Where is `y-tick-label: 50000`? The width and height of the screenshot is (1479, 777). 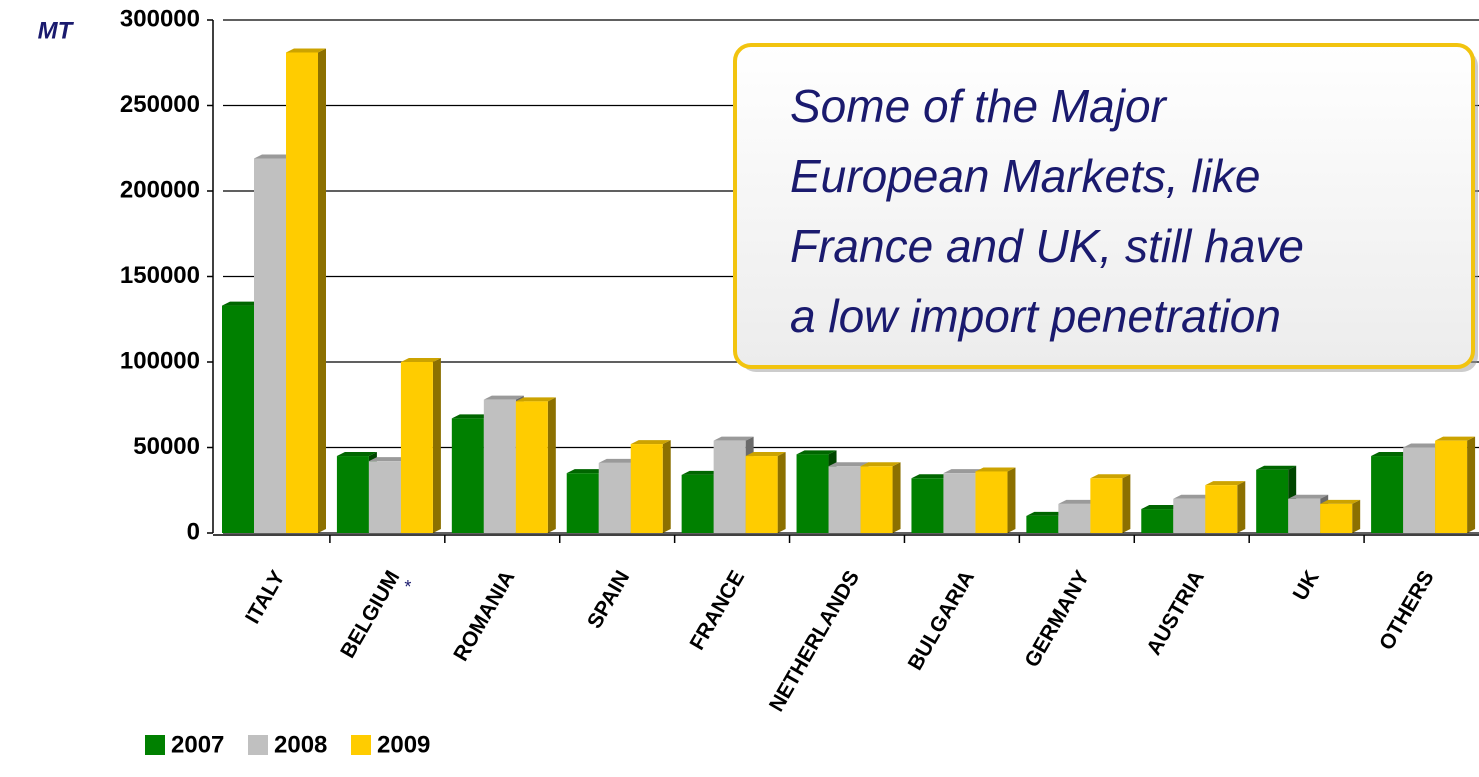 y-tick-label: 50000 is located at coordinates (166, 446).